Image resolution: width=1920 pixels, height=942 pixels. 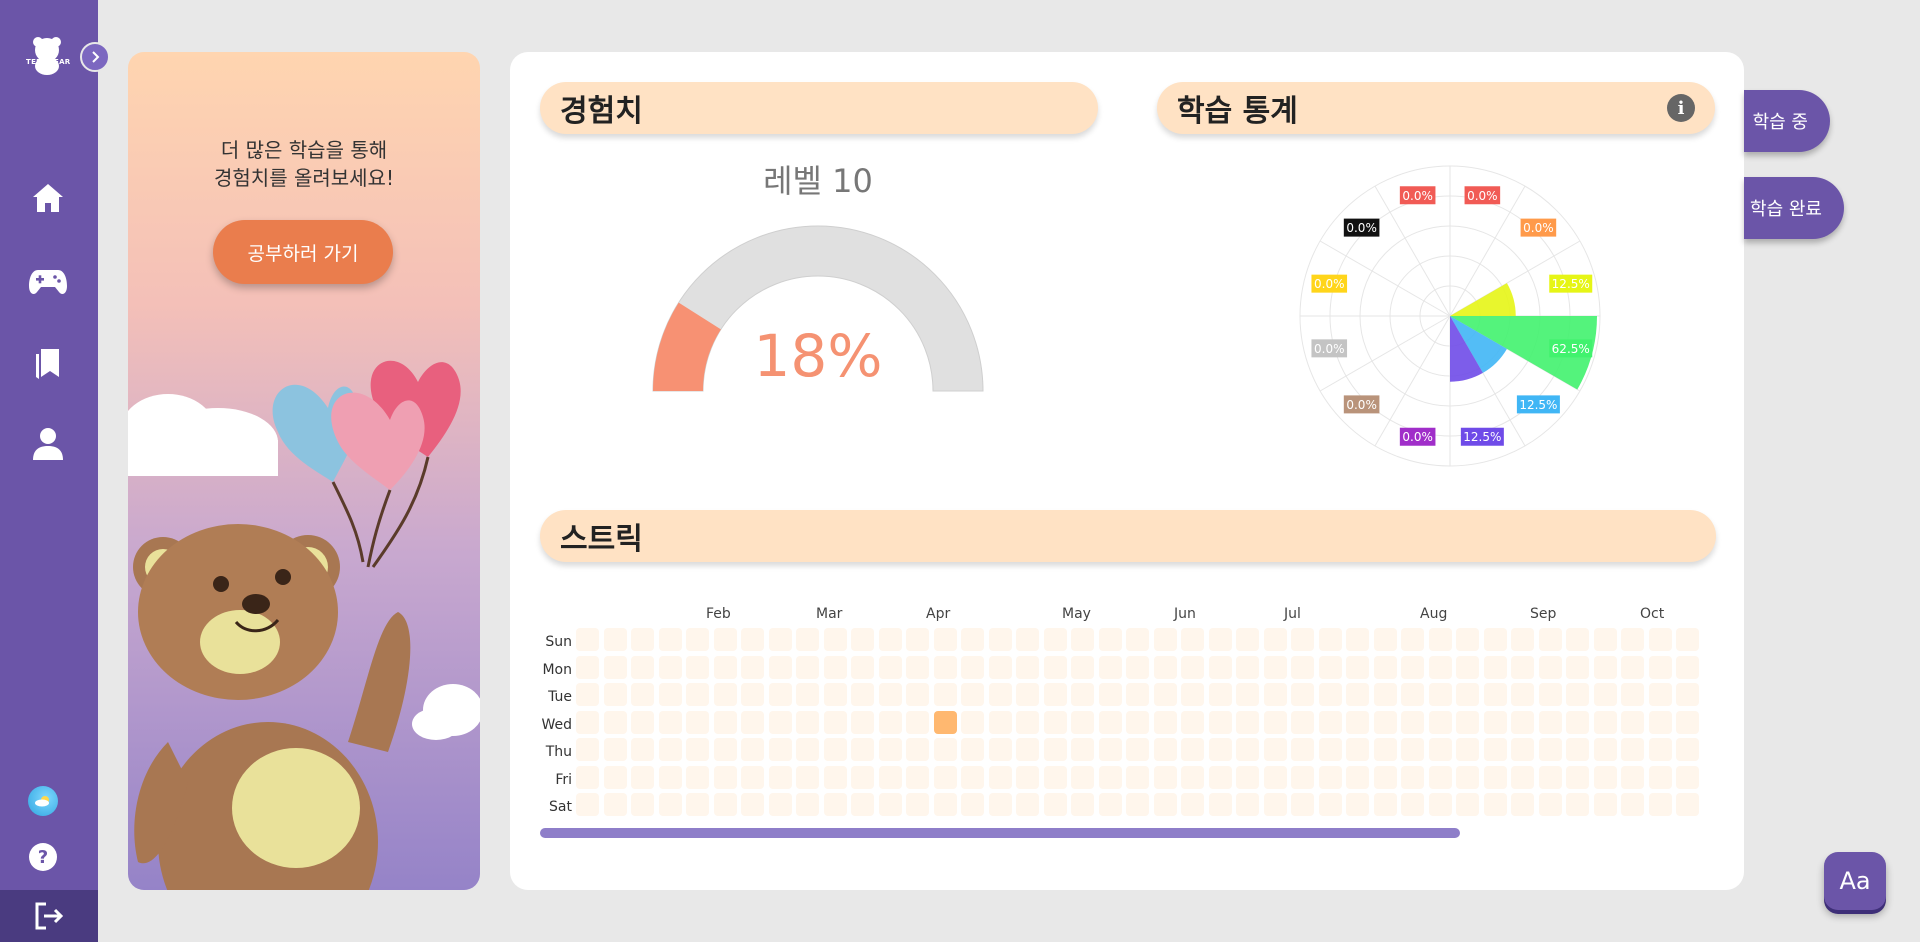 I want to click on logo-text: TEDDBEAR, so click(x=48, y=62).